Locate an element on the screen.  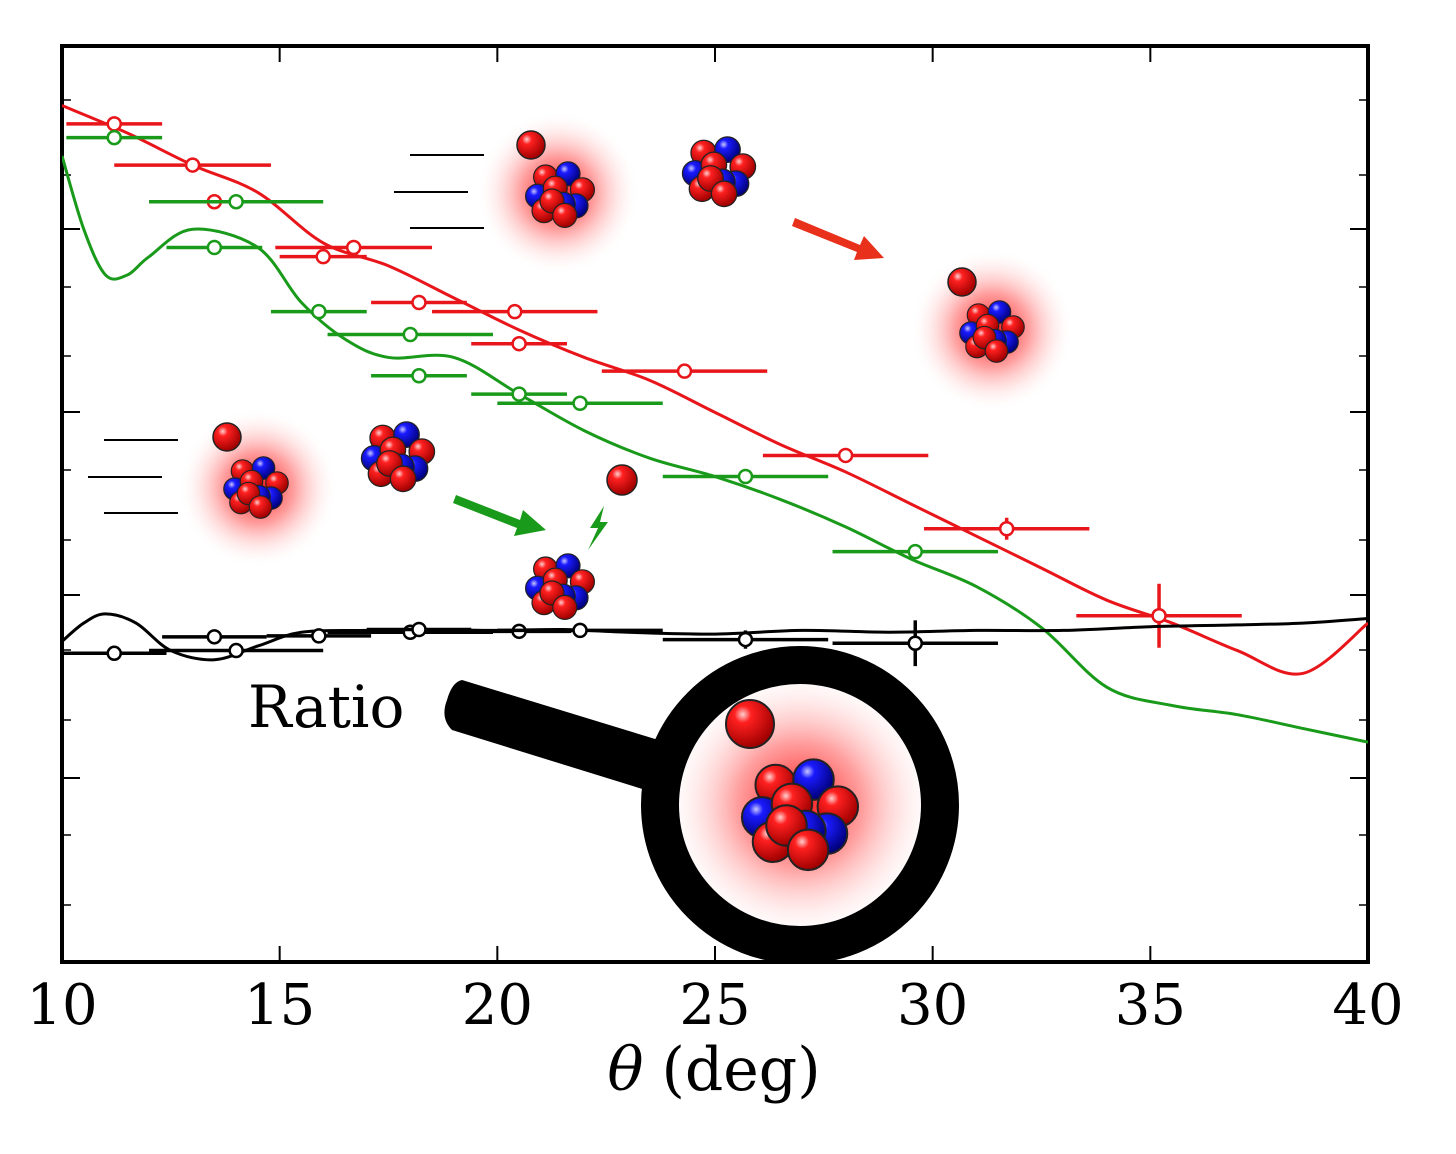
nucleus-ground-left-illustration is located at coordinates (398, 457).